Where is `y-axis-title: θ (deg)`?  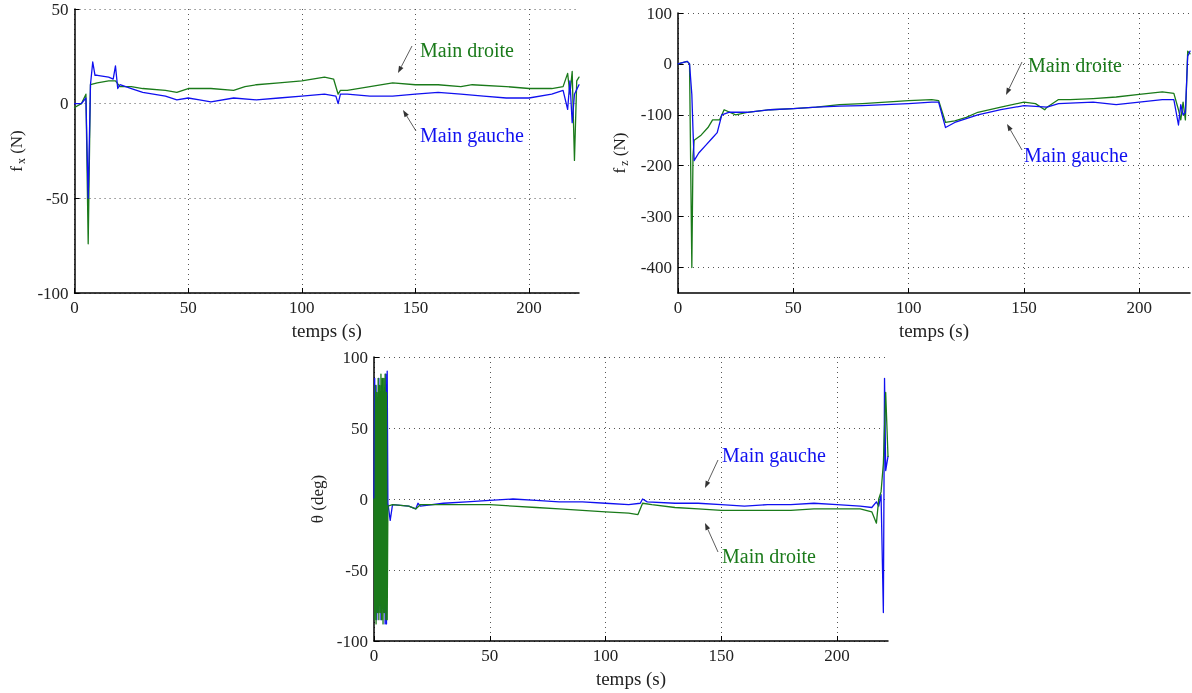 y-axis-title: θ (deg) is located at coordinates (317, 499).